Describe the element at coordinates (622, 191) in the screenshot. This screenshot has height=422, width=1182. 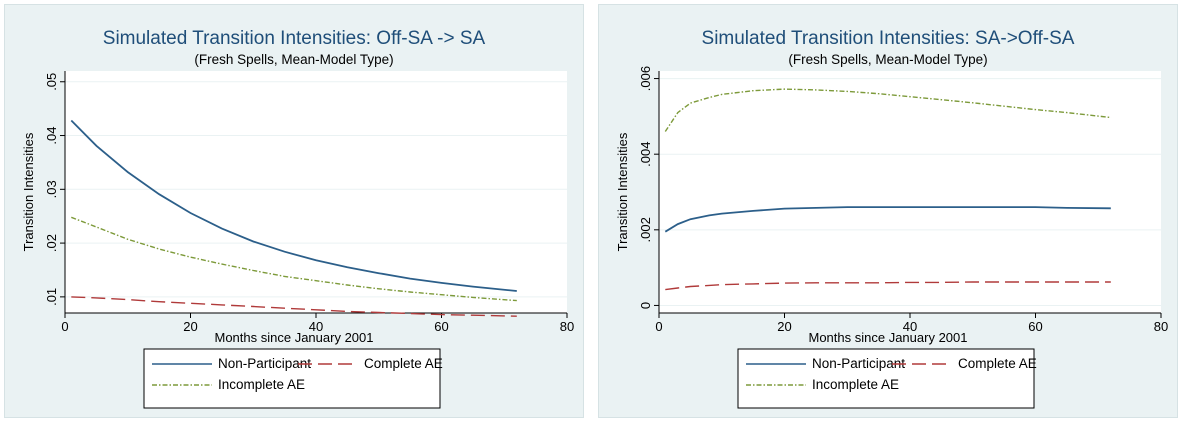
I see `y-axis-label: Transition Intensities` at that location.